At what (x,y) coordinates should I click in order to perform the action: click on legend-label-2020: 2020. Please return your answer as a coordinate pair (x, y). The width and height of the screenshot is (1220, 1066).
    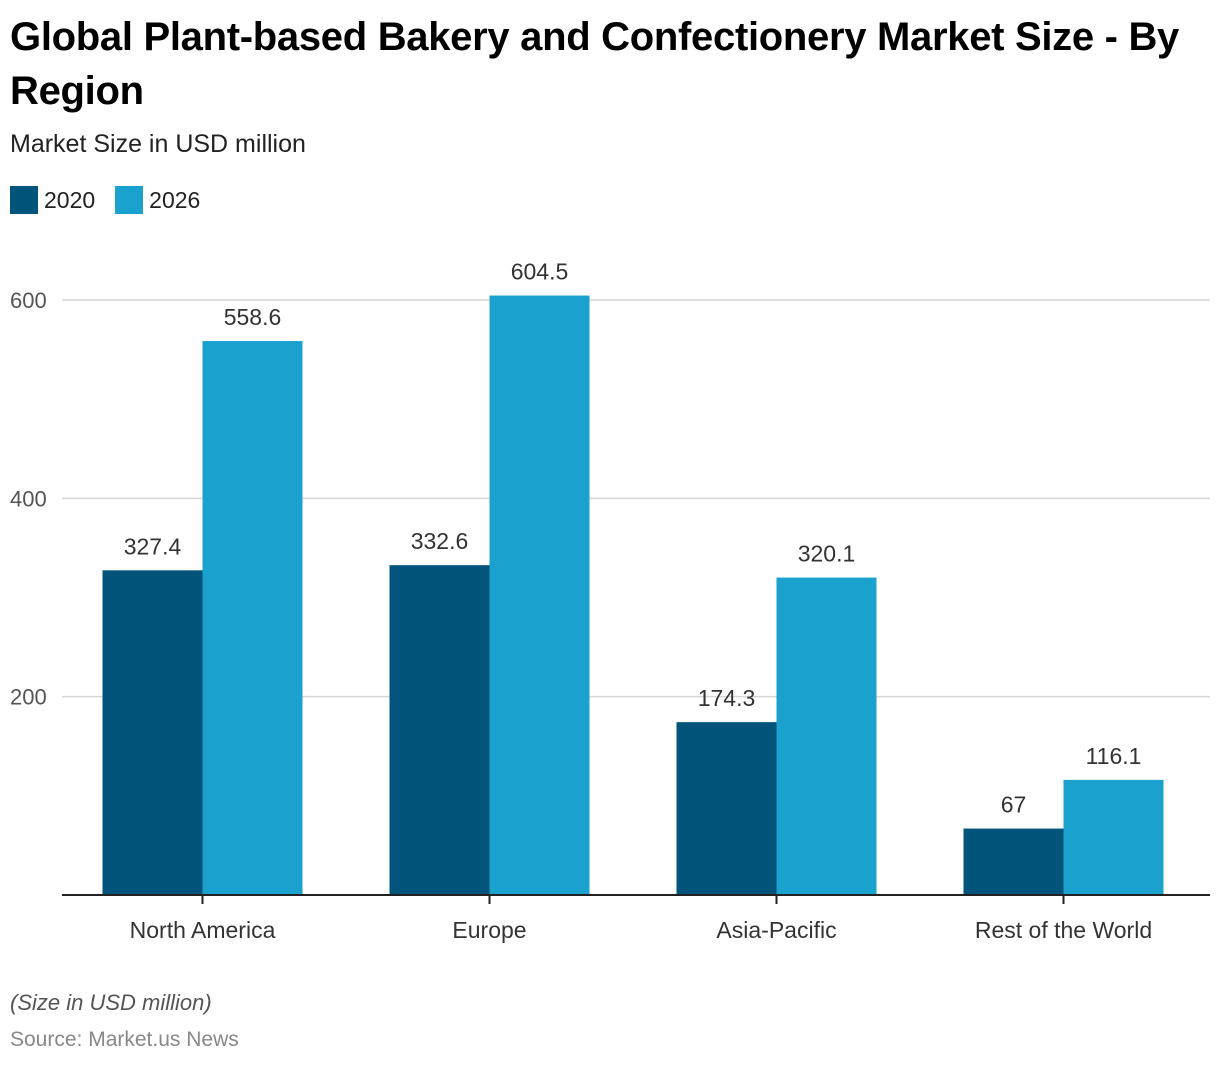
    Looking at the image, I should click on (70, 199).